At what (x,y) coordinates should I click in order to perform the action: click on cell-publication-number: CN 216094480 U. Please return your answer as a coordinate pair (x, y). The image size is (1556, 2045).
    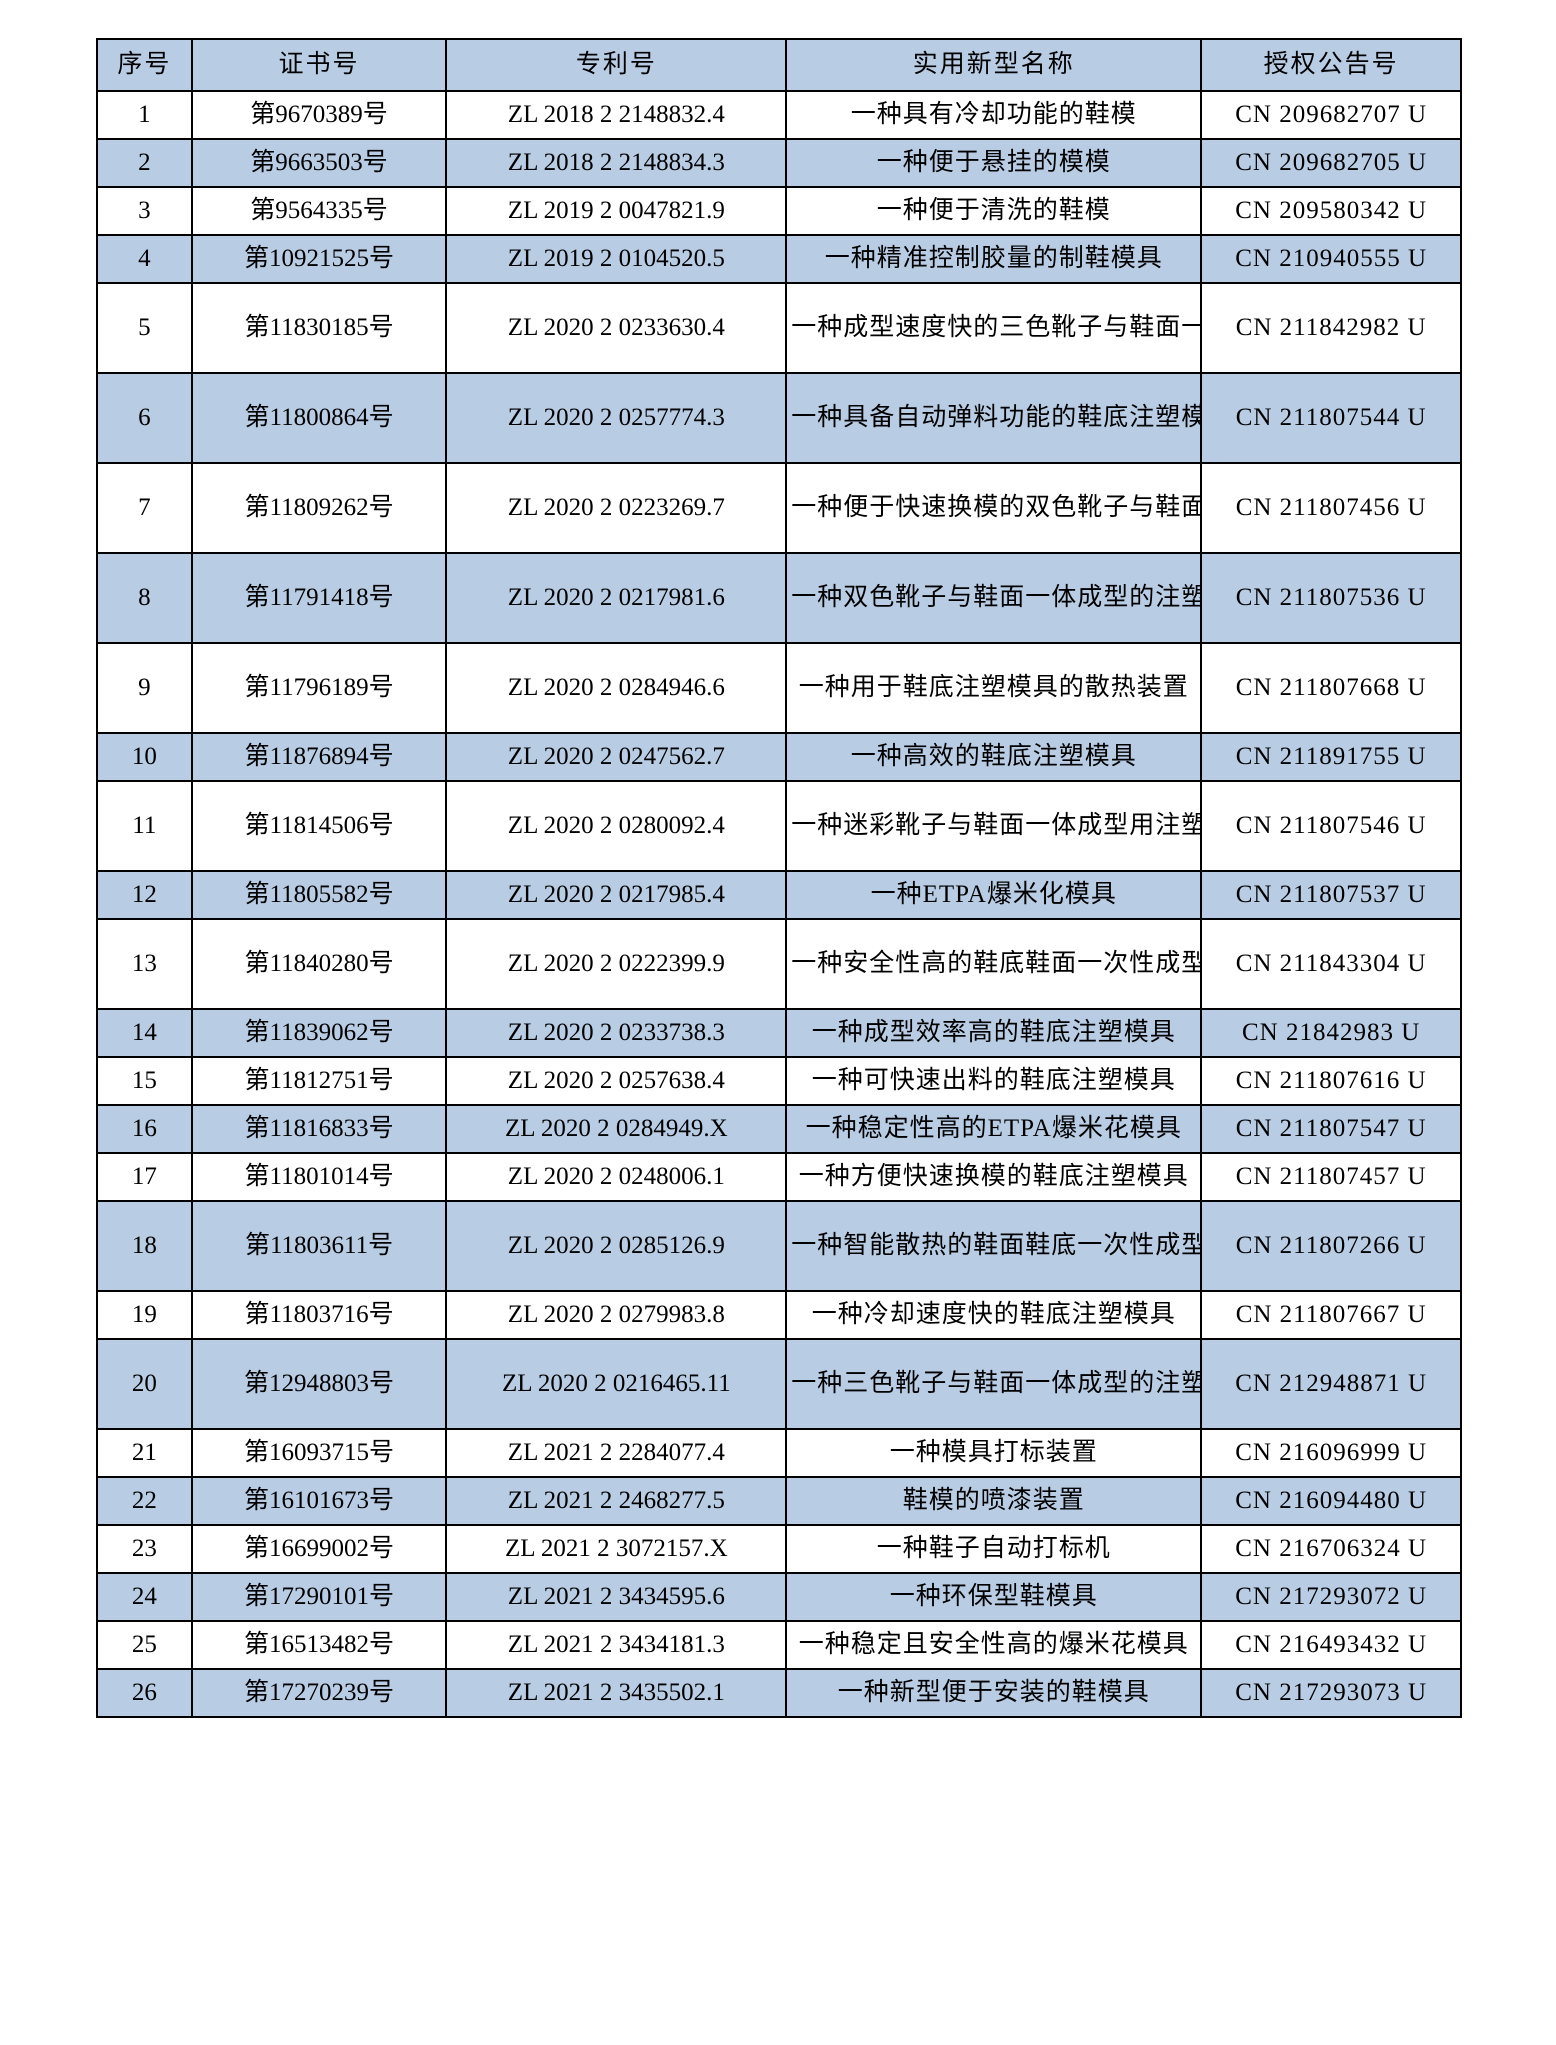
    Looking at the image, I should click on (1331, 1501).